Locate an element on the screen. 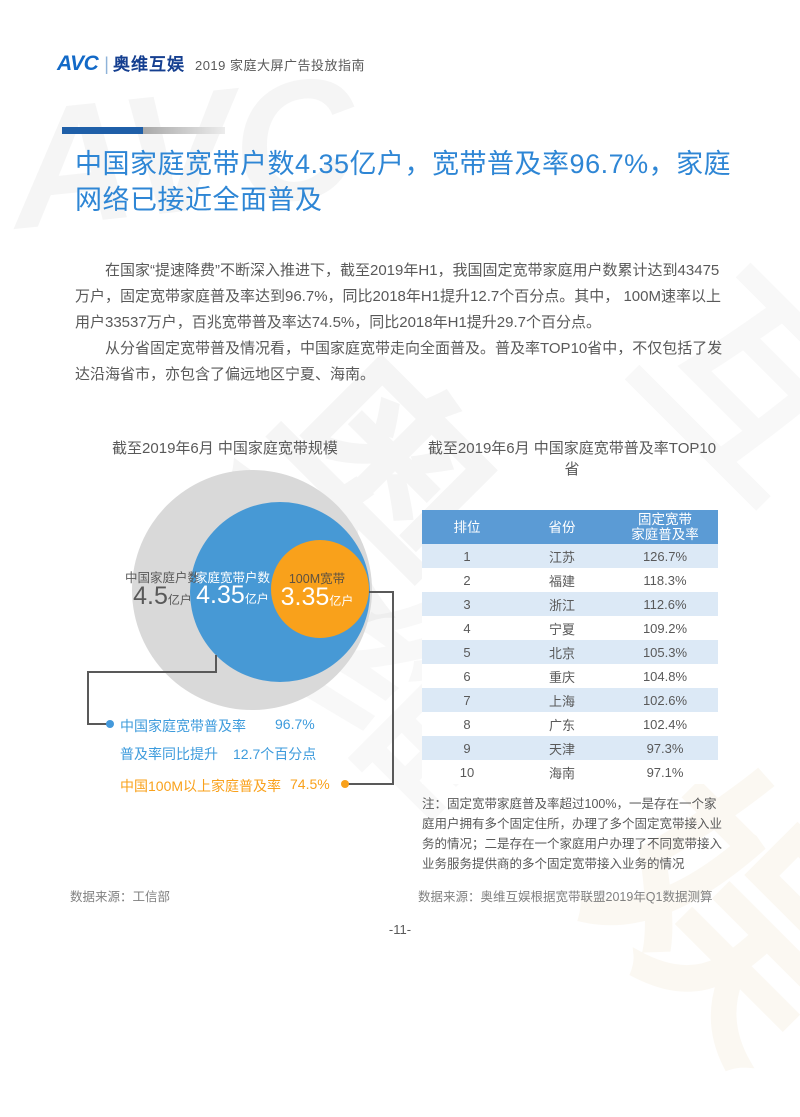  table-row: 7 上海 102.6% is located at coordinates (570, 700).